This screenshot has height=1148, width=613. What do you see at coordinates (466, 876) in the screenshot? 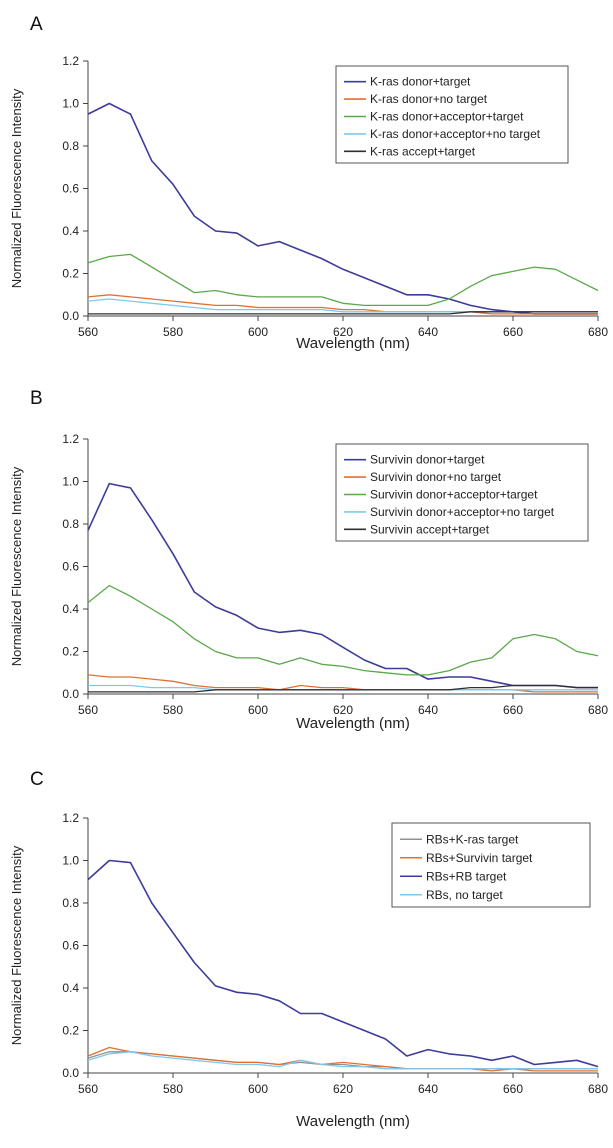
I see `legend-label-3: RBs+RB target` at bounding box center [466, 876].